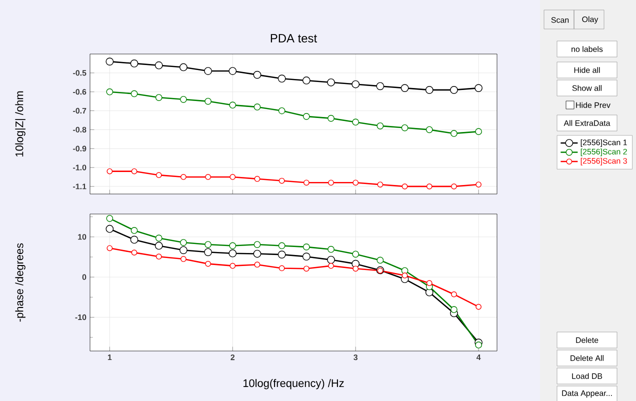 This screenshot has height=401, width=636. Describe the element at coordinates (293, 38) in the screenshot. I see `chart-title: PDA test` at that location.